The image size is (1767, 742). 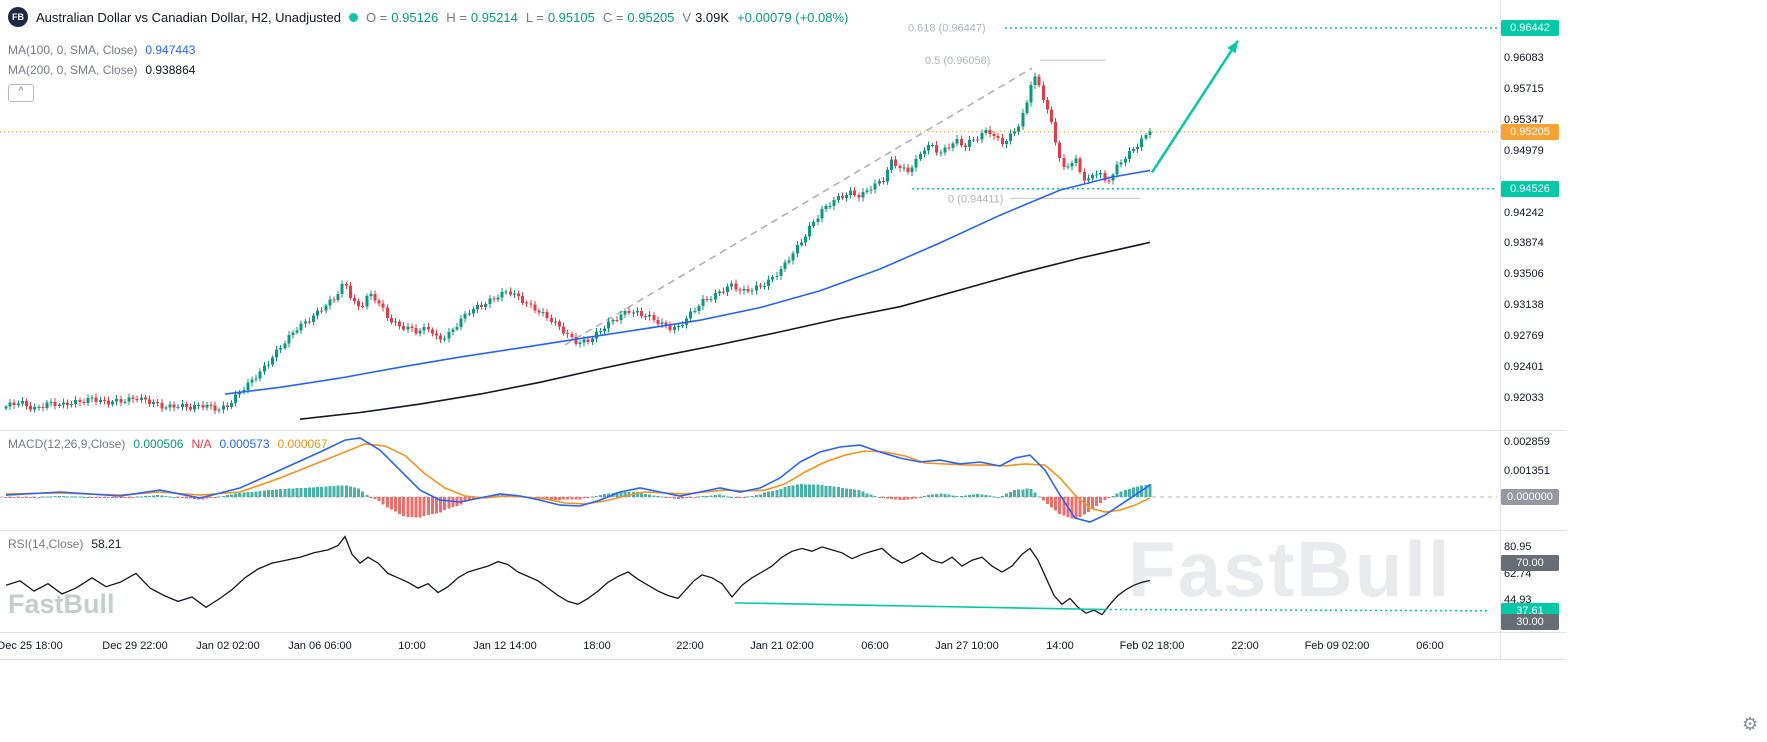 I want to click on ohlc-high: H = 0.95214, so click(x=482, y=17).